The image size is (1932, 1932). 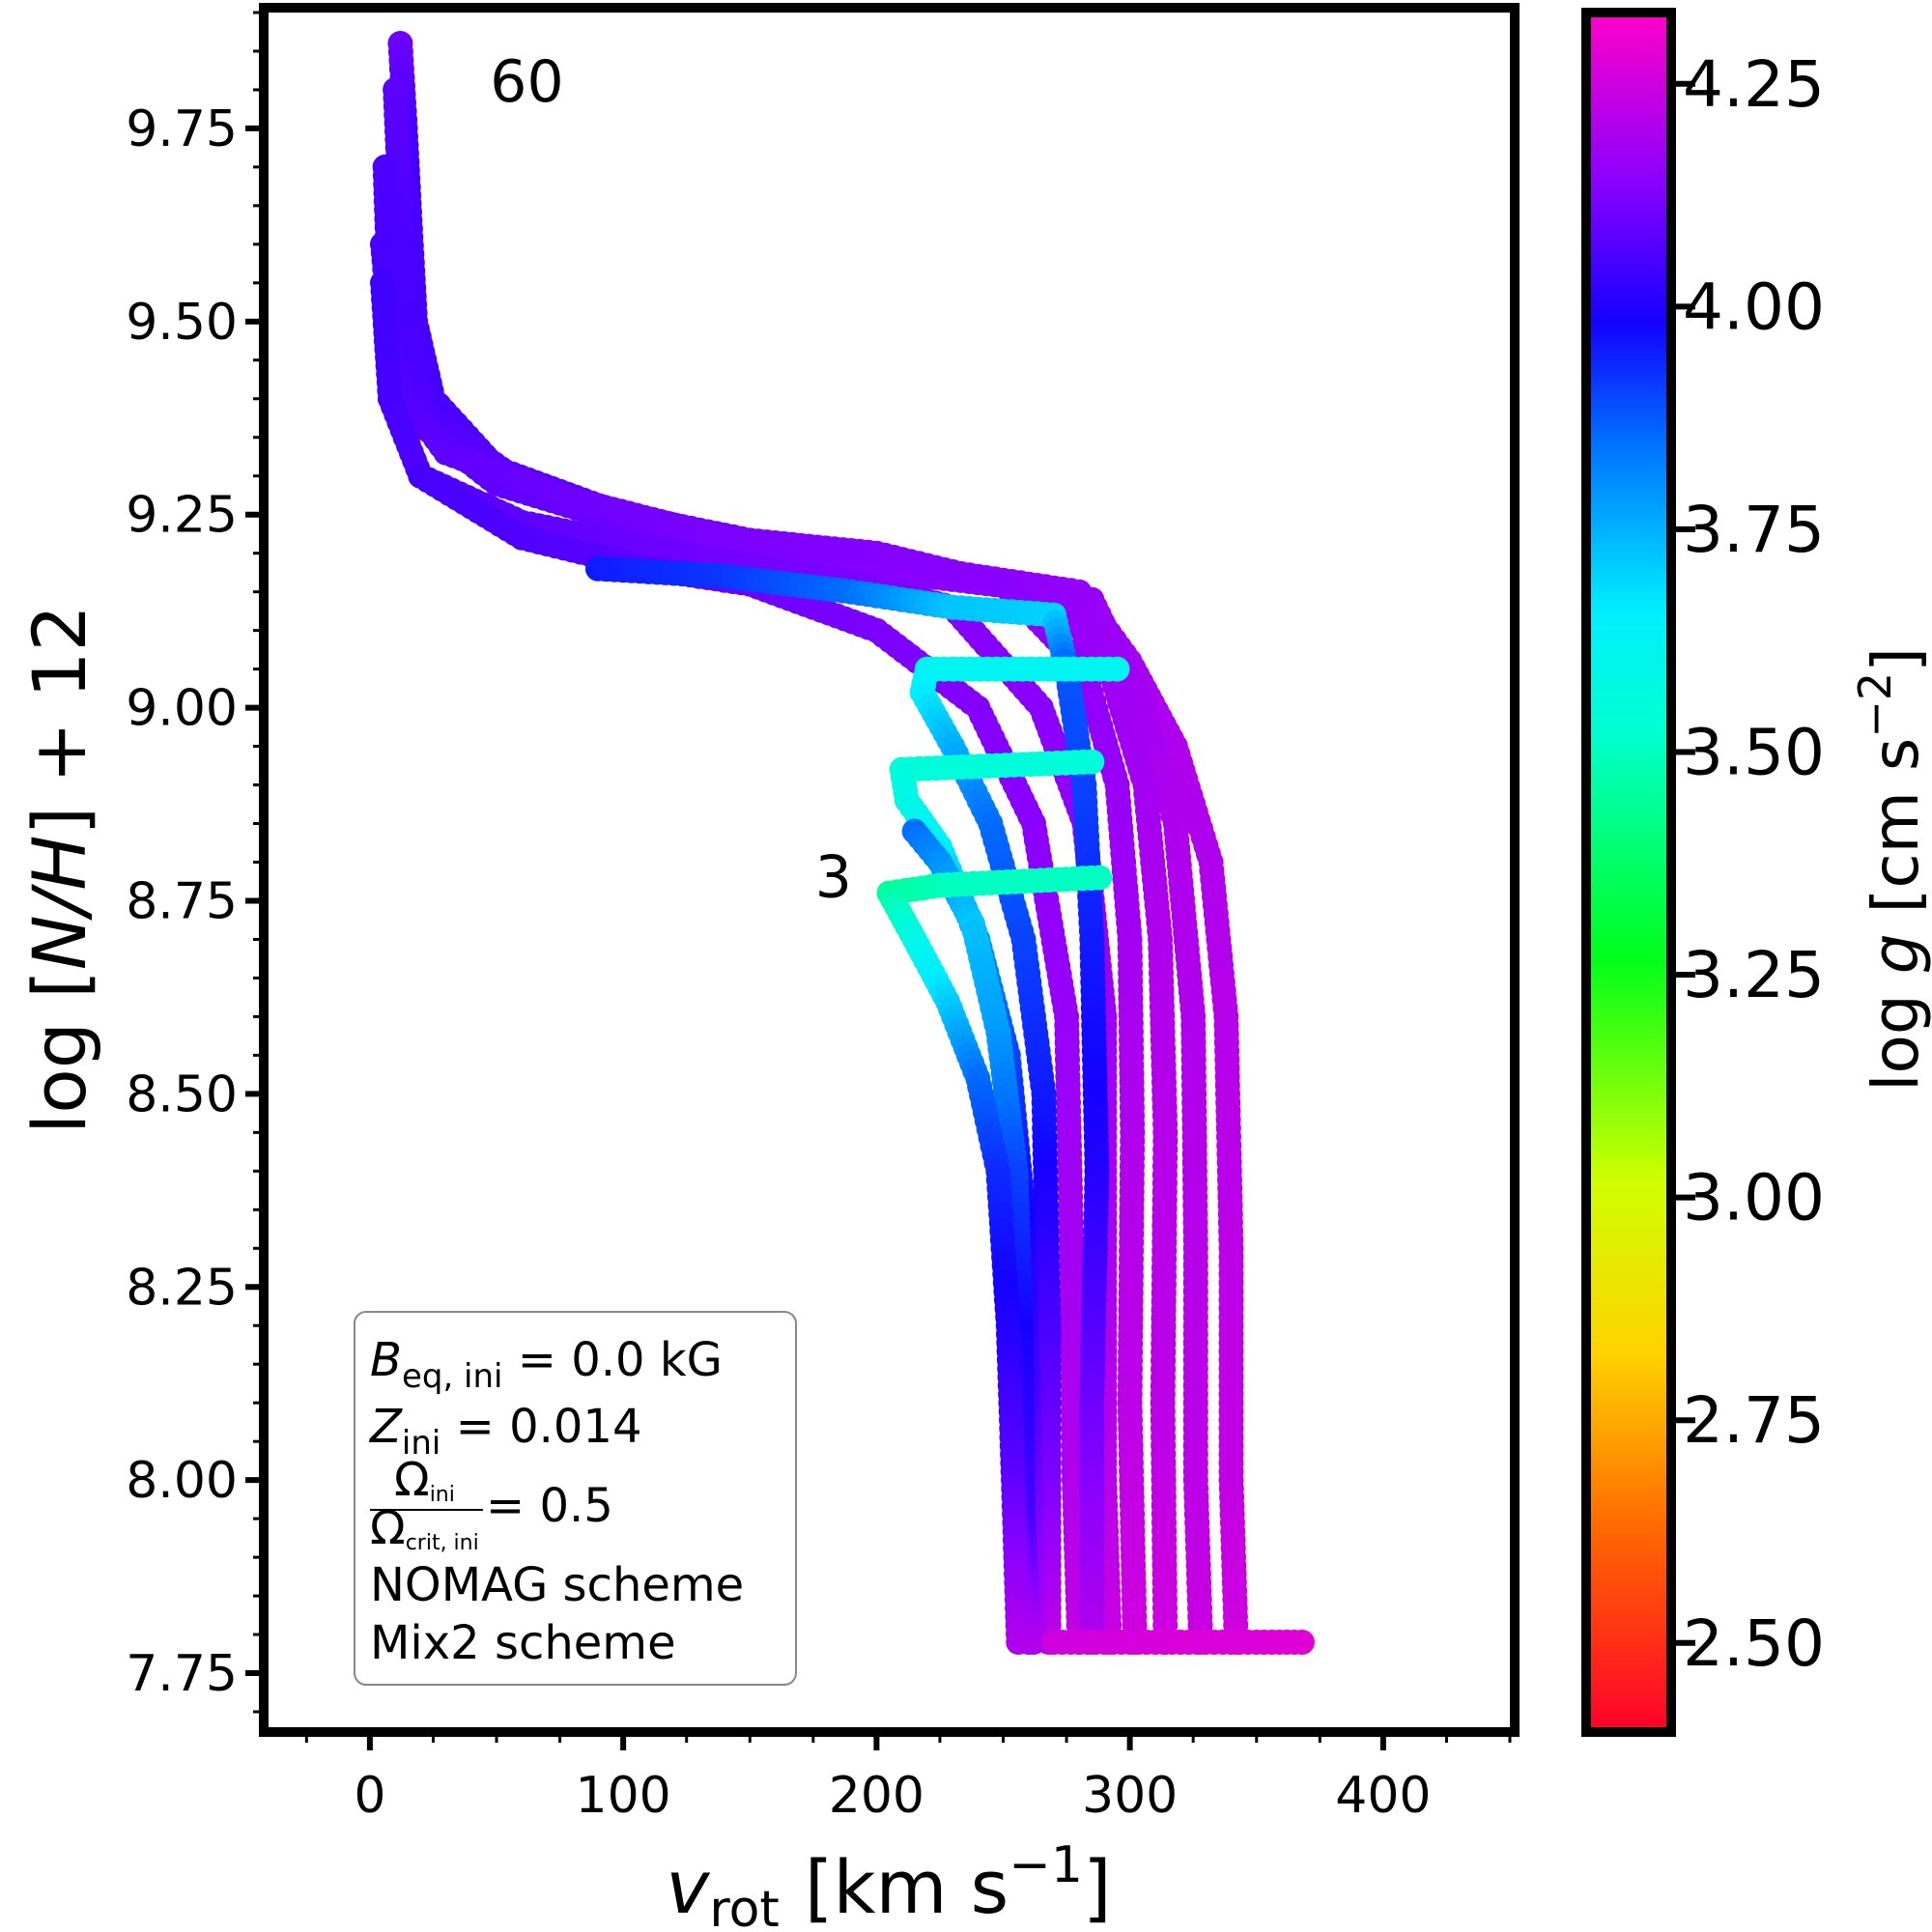 What do you see at coordinates (623, 1796) in the screenshot?
I see `x-tick-label: 100` at bounding box center [623, 1796].